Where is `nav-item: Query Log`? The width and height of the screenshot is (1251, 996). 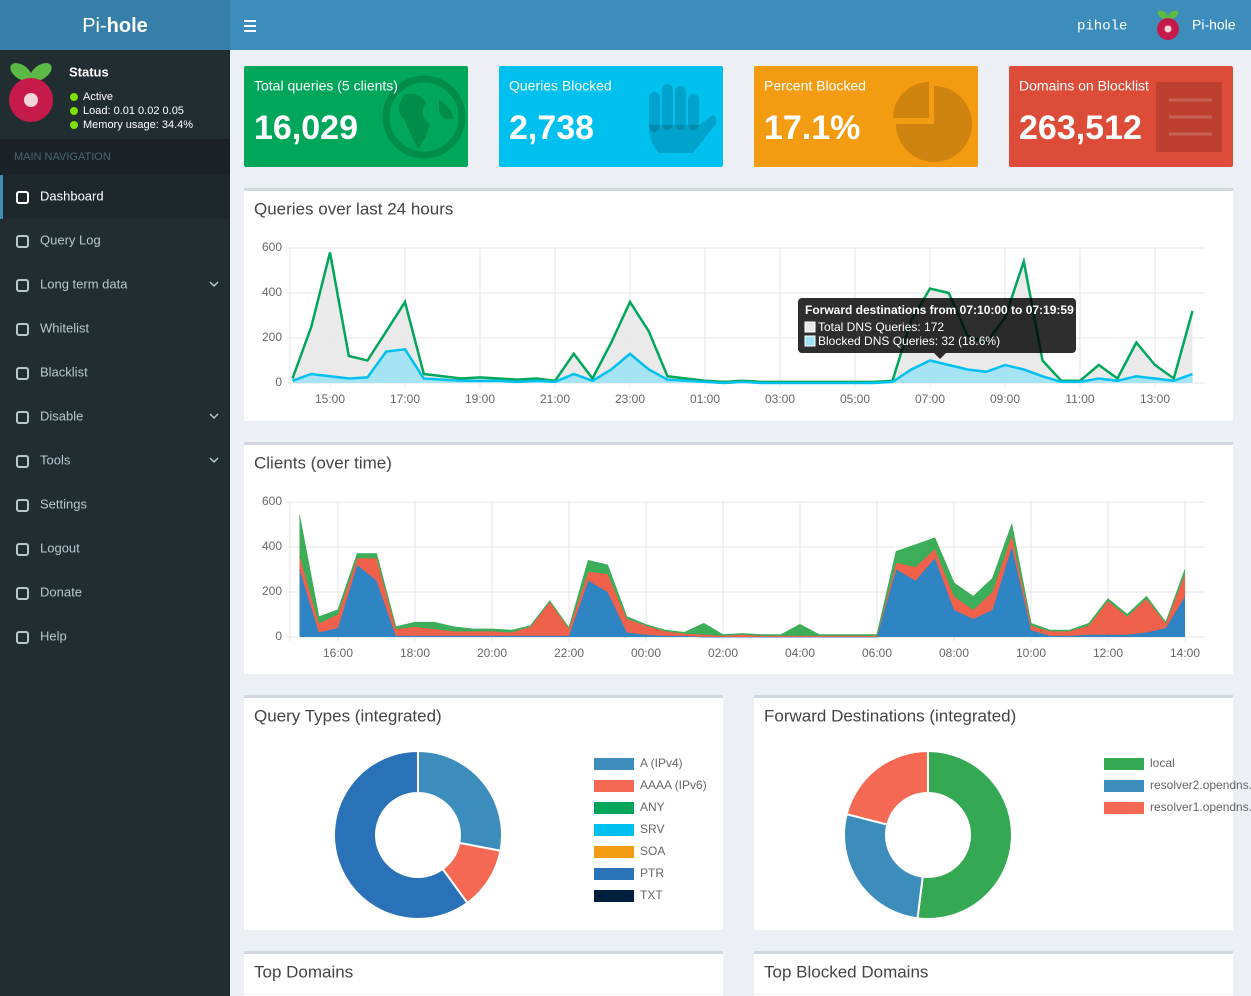
nav-item: Query Log is located at coordinates (70, 239).